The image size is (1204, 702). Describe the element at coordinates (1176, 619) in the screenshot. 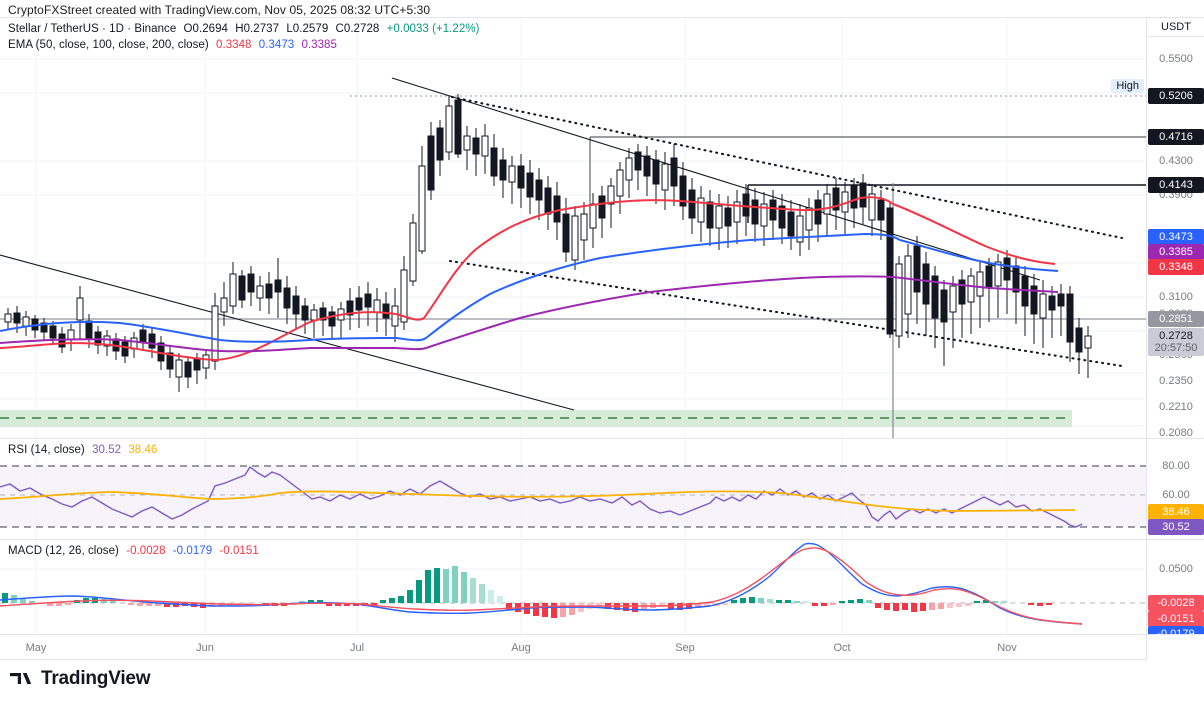

I see `badge-macd-signal: -0.0151` at that location.